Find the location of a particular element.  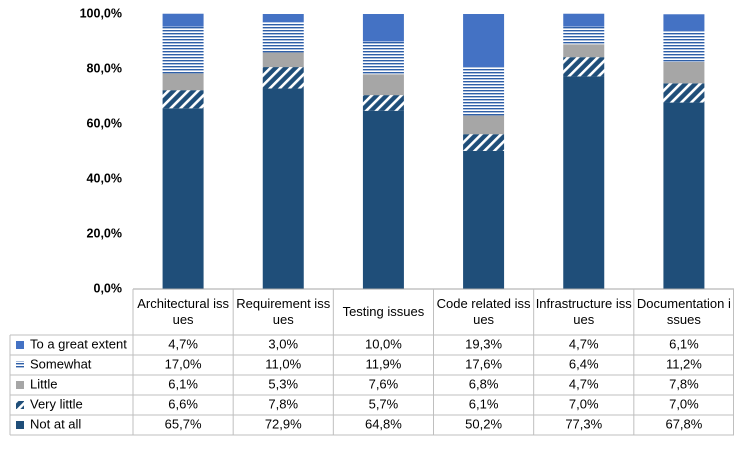

legend-label: To a great extent is located at coordinates (78, 343).